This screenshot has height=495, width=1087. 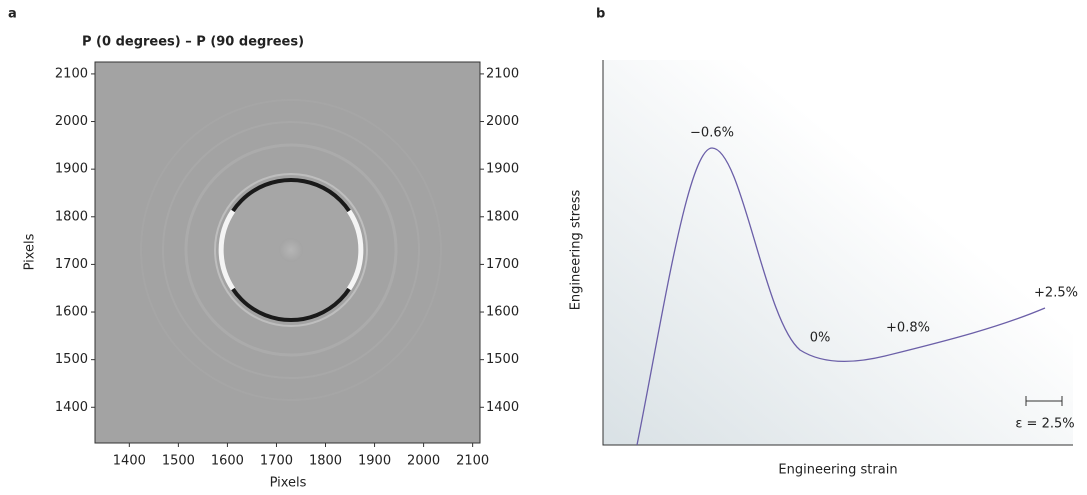 What do you see at coordinates (1044, 424) in the screenshot?
I see `scale-bar-label: ε = 2.5%` at bounding box center [1044, 424].